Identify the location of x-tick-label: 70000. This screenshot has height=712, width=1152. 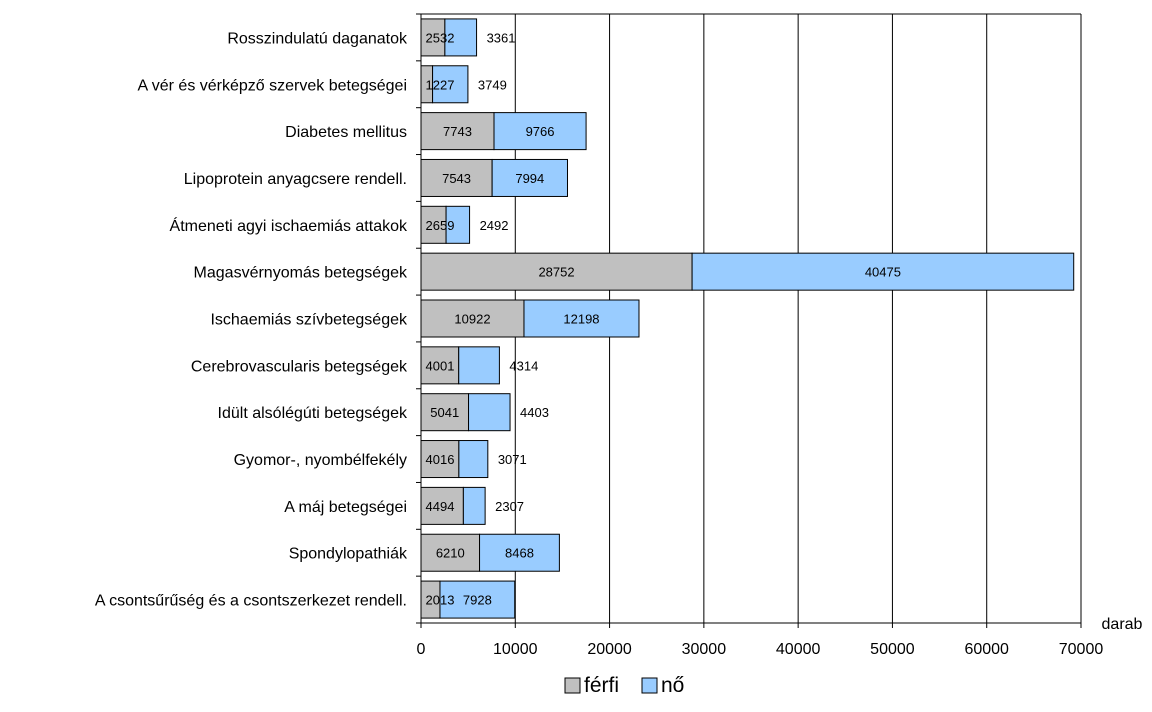
(1081, 649).